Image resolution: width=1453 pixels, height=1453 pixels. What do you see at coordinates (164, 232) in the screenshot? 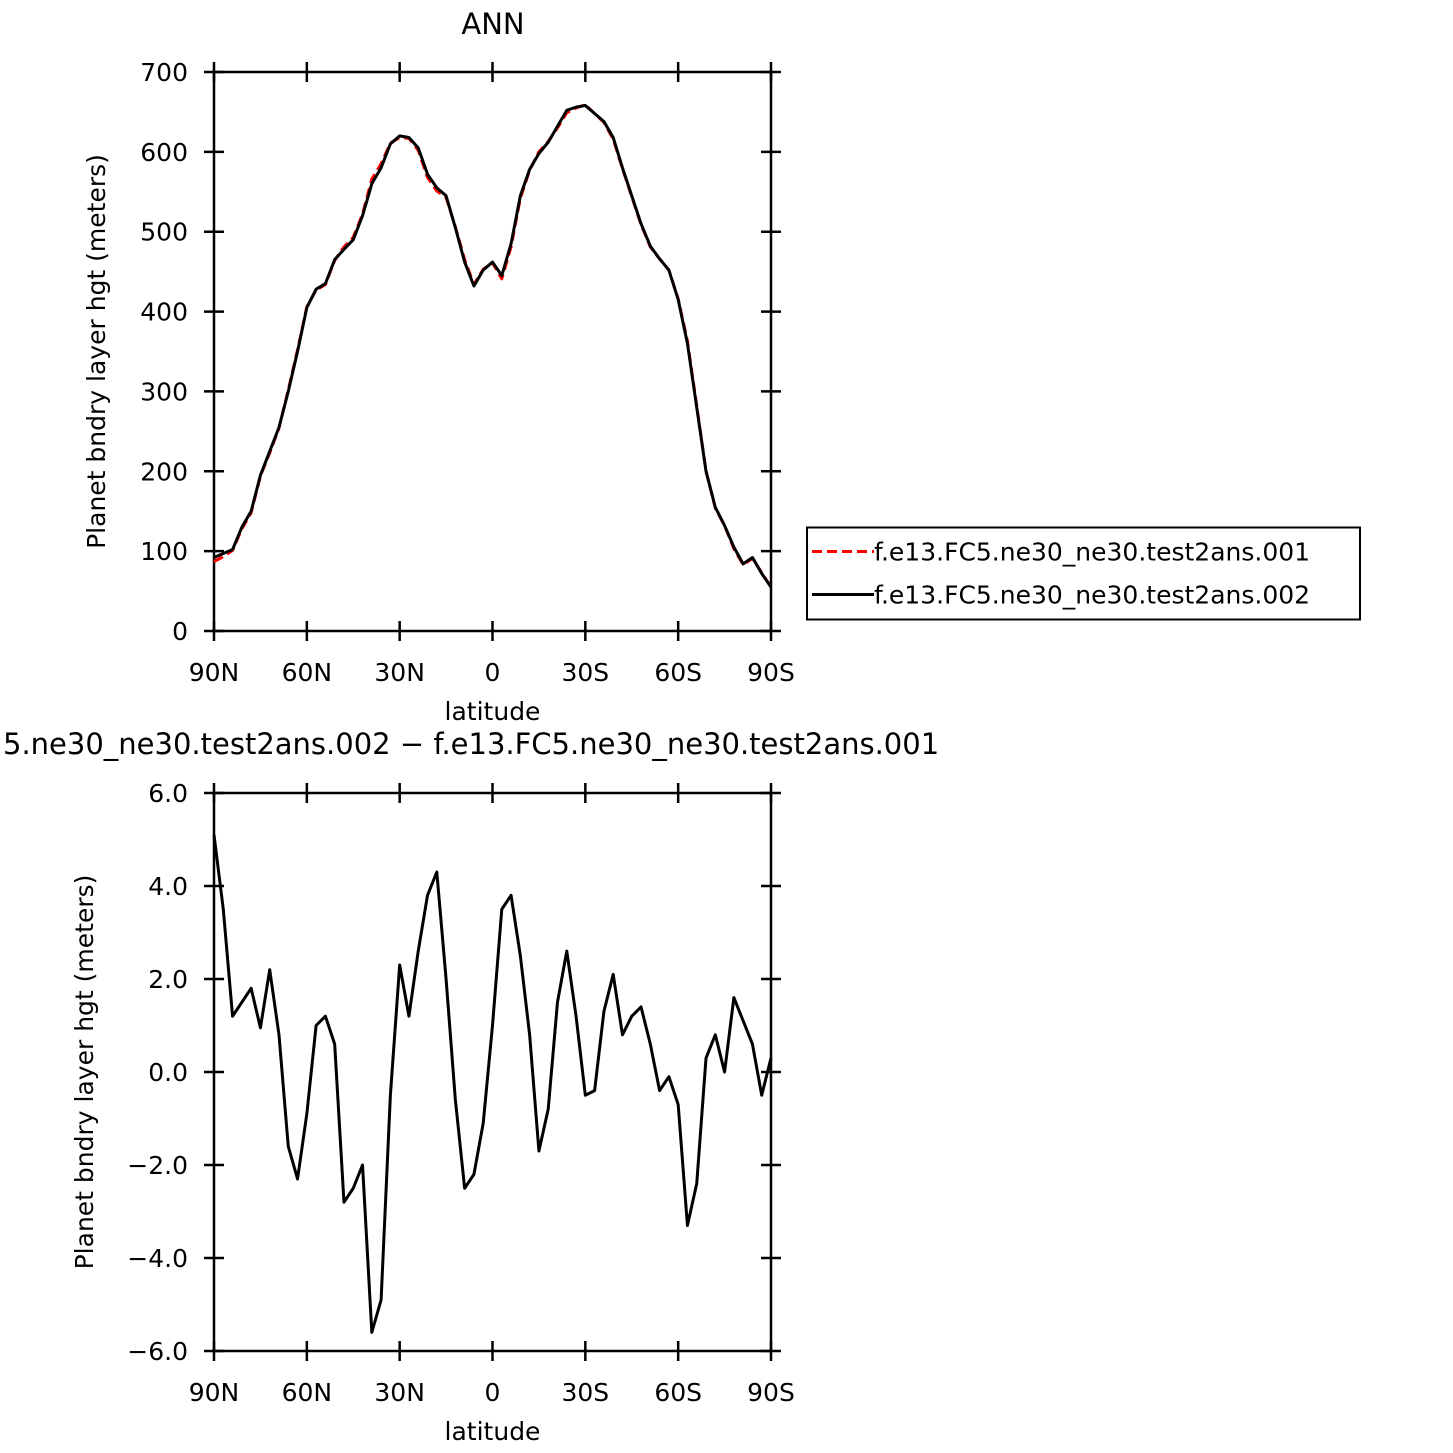
I see `y-tick-label: 500` at bounding box center [164, 232].